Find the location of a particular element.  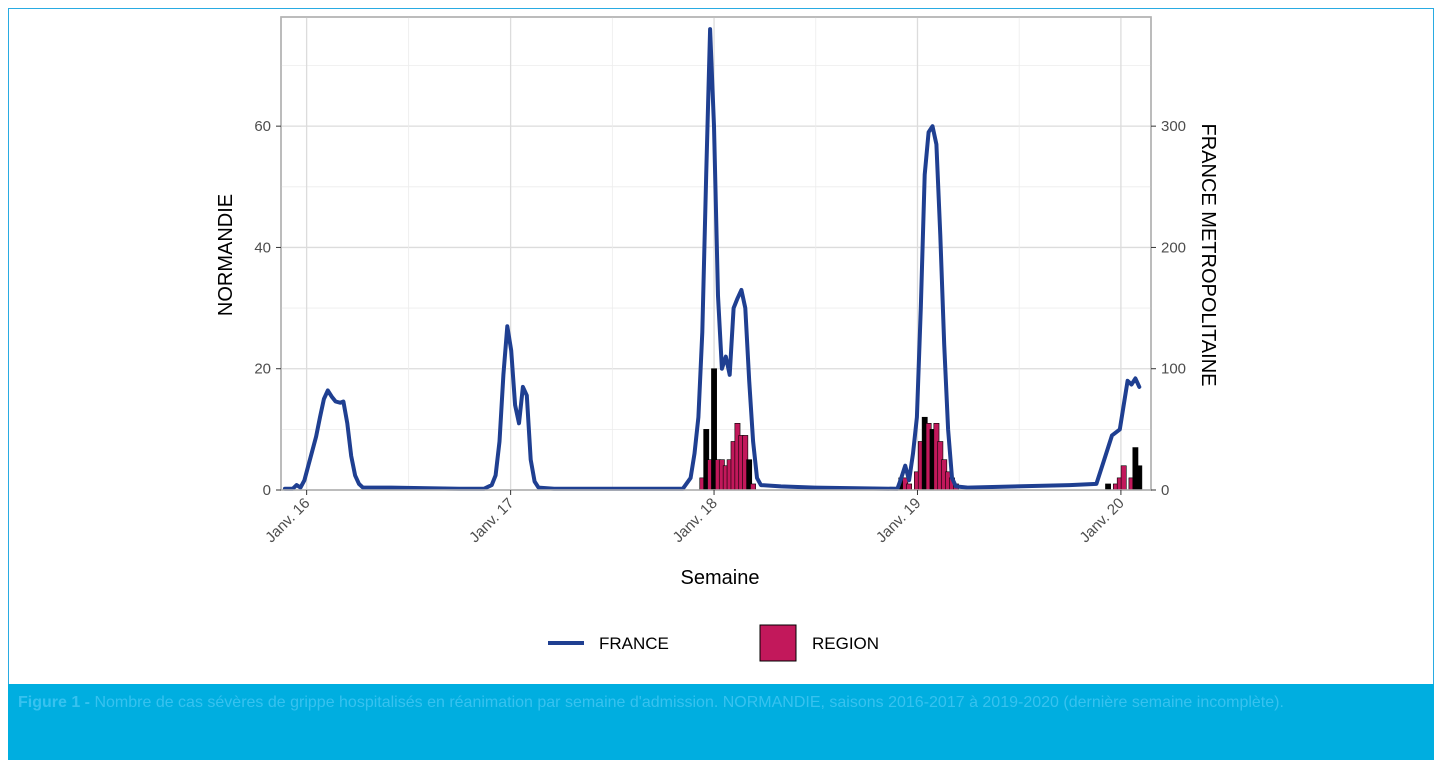

x-tick-label: Janv. 17 is located at coordinates (491, 520).